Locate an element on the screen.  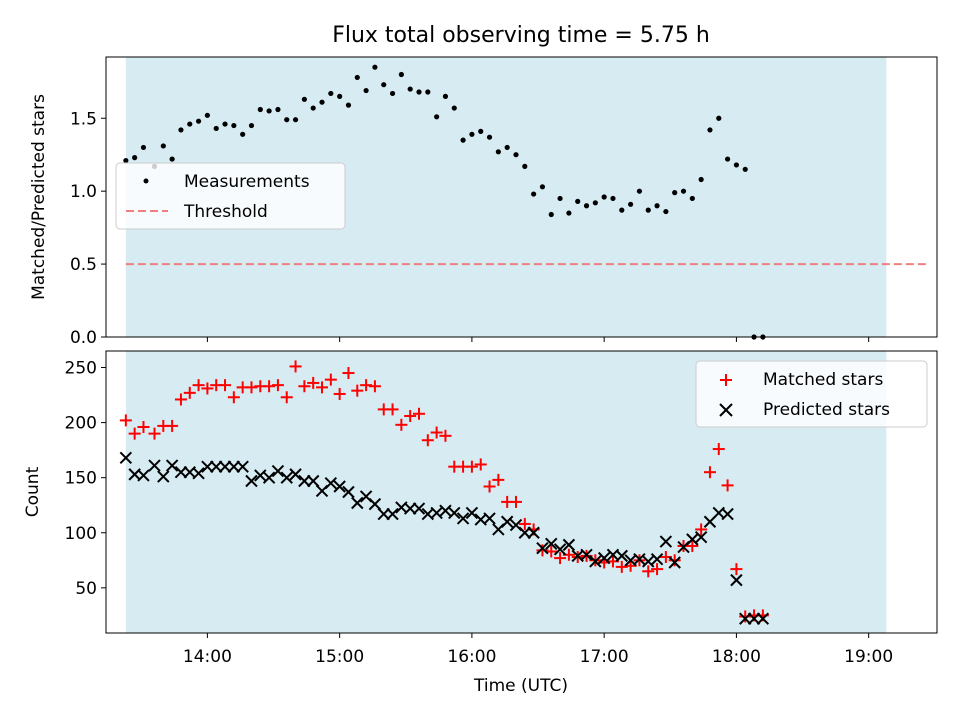
y-tick-label: 200 is located at coordinates (81, 424).